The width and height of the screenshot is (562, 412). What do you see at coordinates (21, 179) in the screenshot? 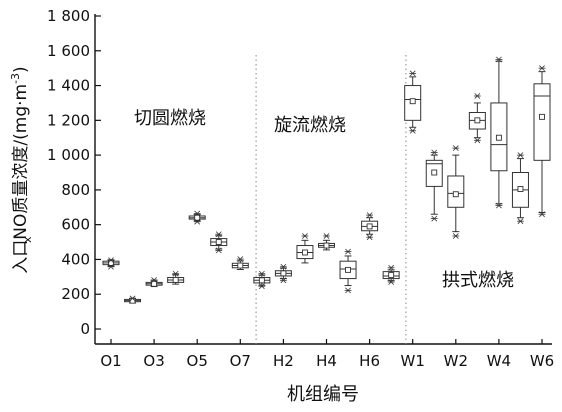
I see `y-axis-title-main: 入口NO质量浓度/(mg·m` at bounding box center [21, 179].